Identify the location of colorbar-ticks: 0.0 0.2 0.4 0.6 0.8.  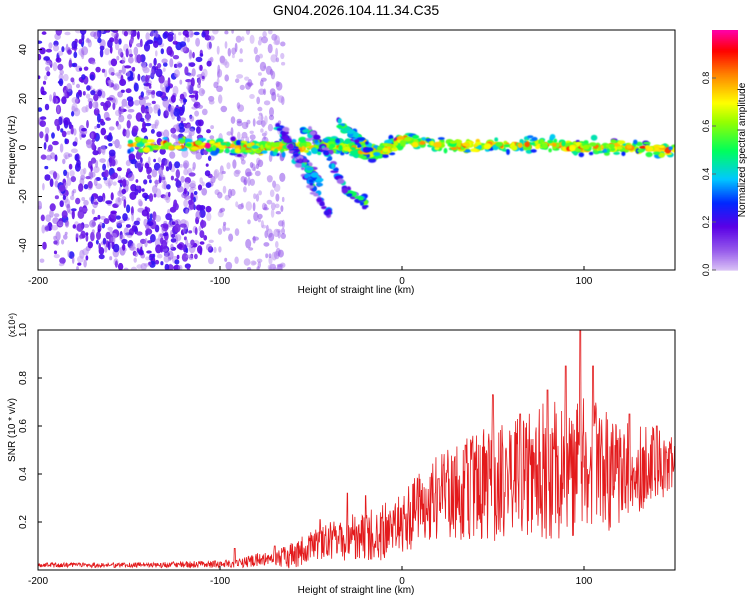
(708, 174).